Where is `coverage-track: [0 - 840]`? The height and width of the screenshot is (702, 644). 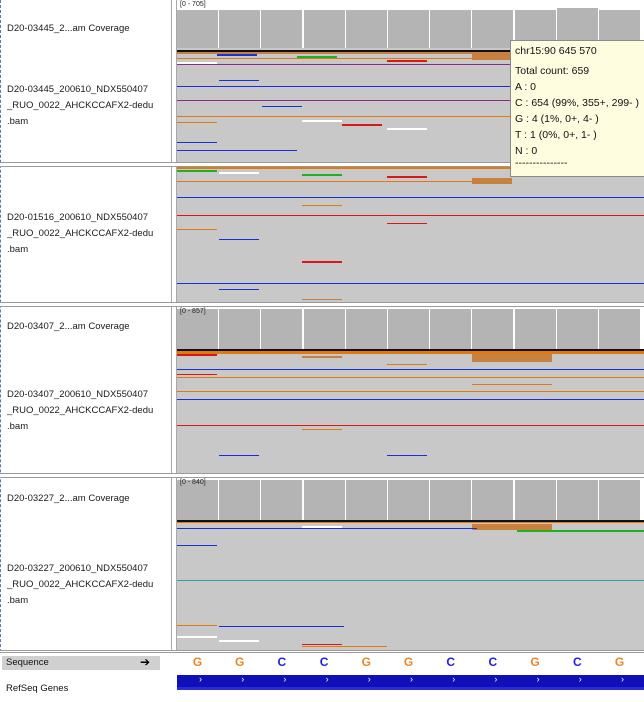
coverage-track: [0 - 840] is located at coordinates (410, 499).